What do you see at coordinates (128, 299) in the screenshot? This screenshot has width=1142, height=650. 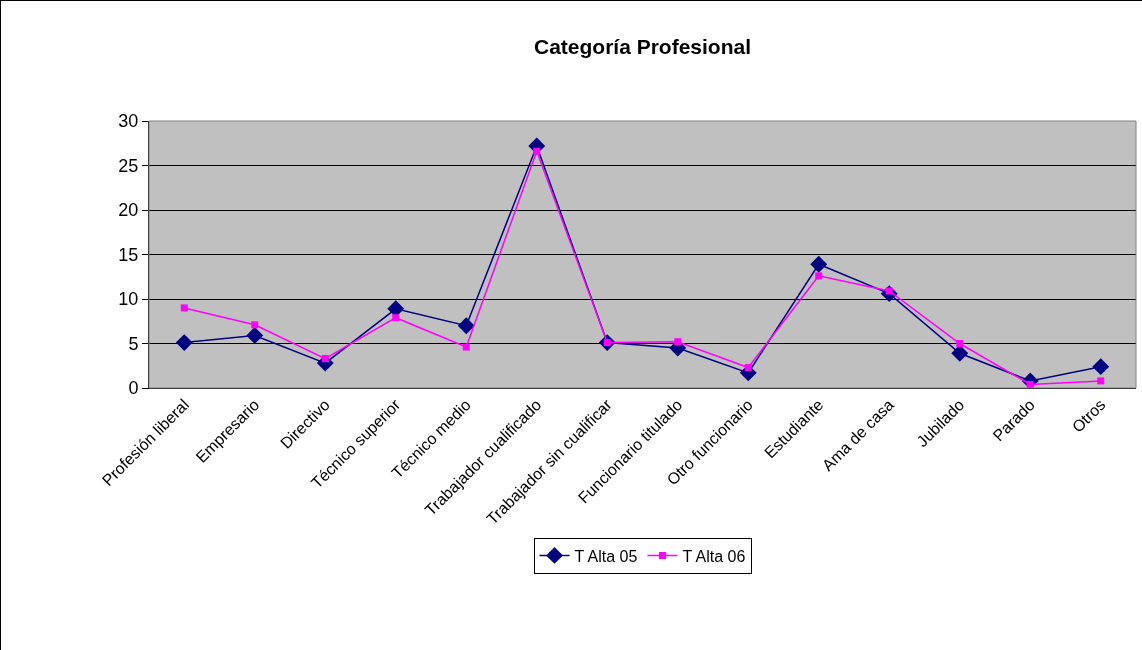 I see `y-tick-label: 10` at bounding box center [128, 299].